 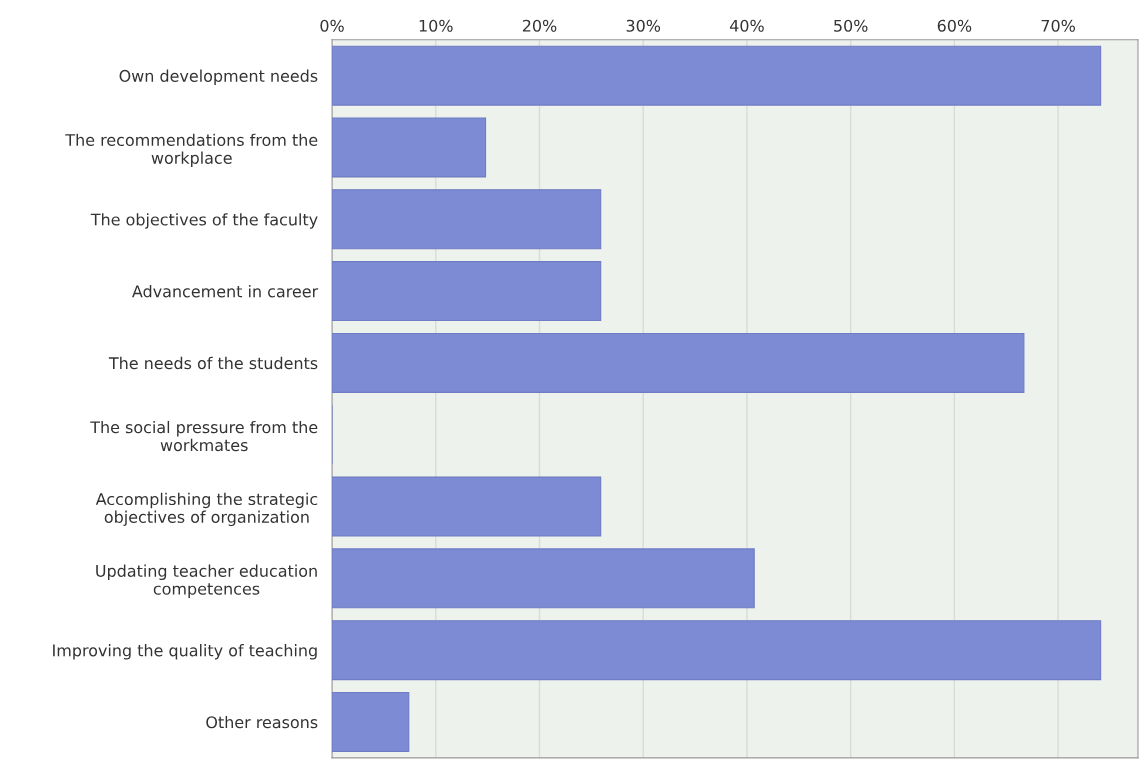 I want to click on x-tick-label: 0%, so click(x=332, y=25).